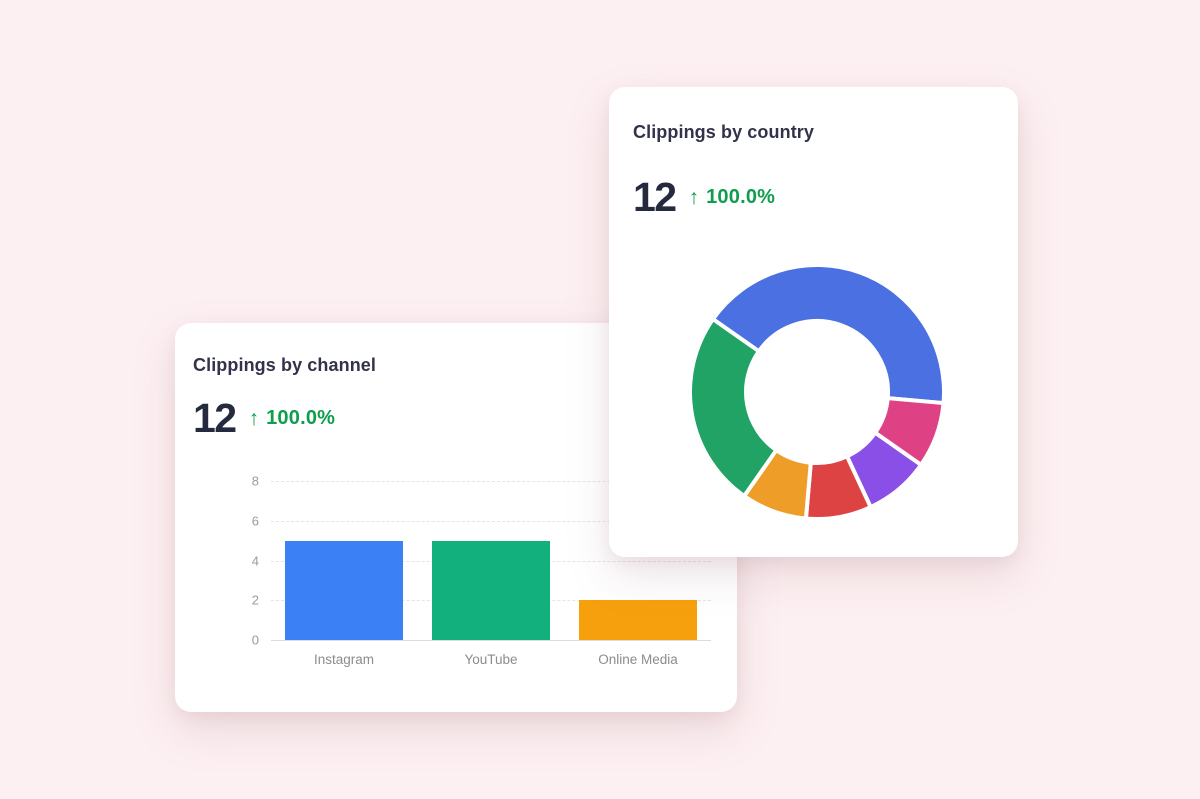 This screenshot has width=1200, height=799. I want to click on y-tick-label: 6, so click(255, 521).